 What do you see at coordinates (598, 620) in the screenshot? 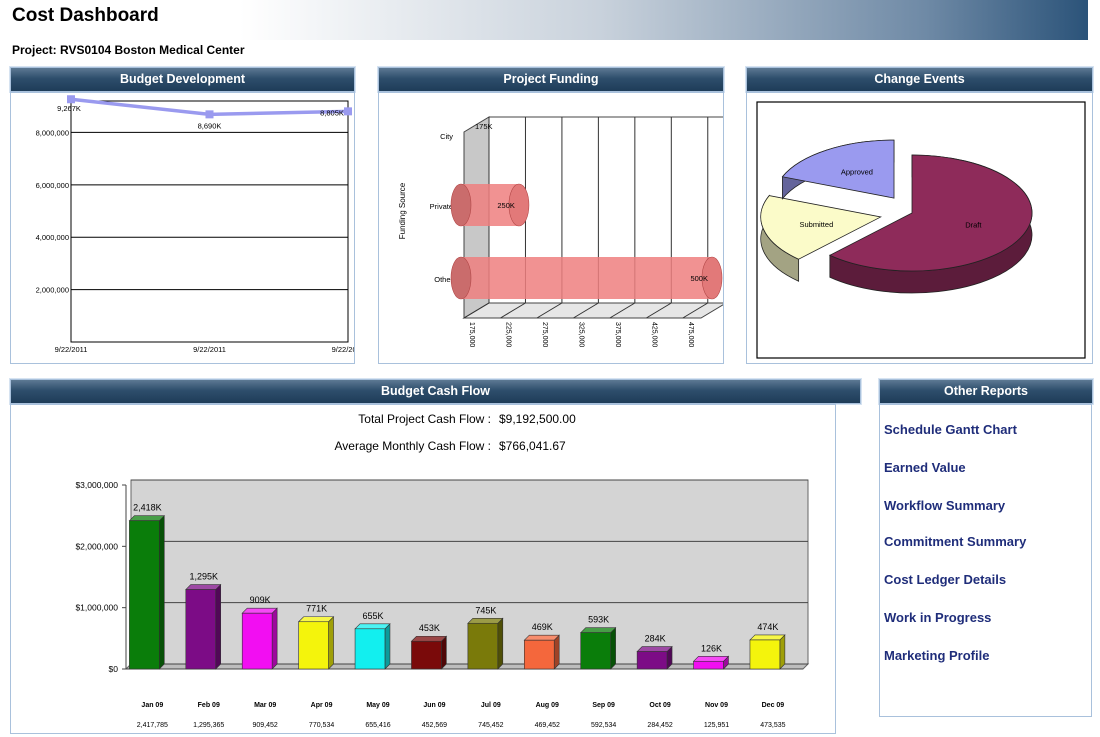
I see `data-label: 593K` at bounding box center [598, 620].